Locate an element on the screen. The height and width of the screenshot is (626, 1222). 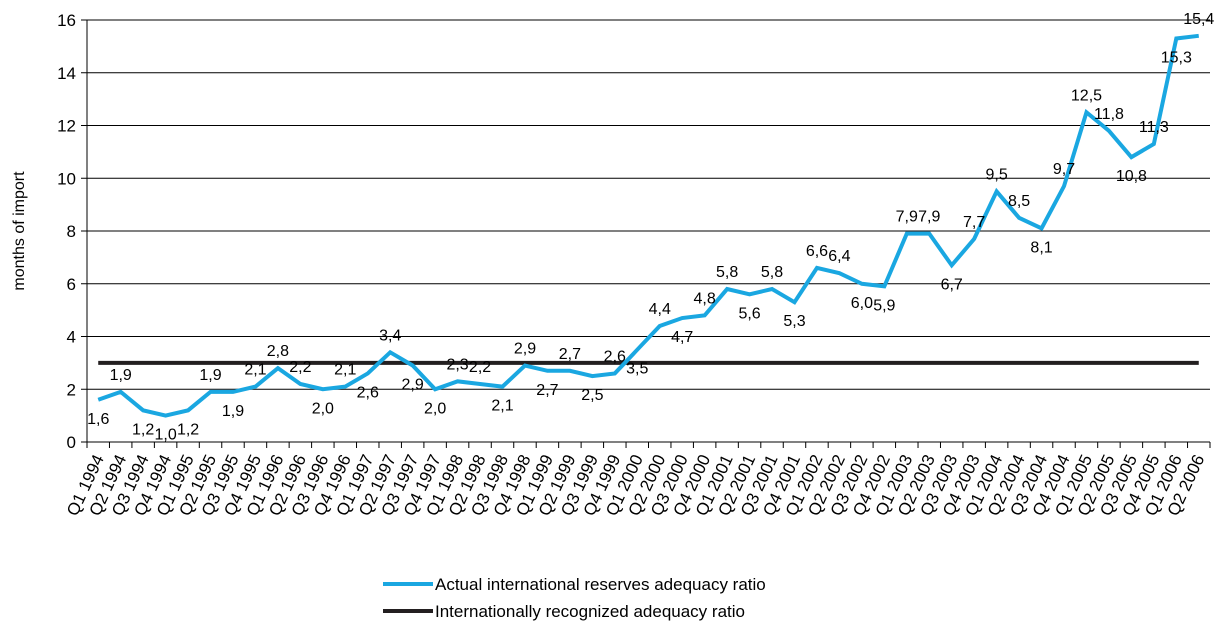
data-label: 1,0 is located at coordinates (165, 435).